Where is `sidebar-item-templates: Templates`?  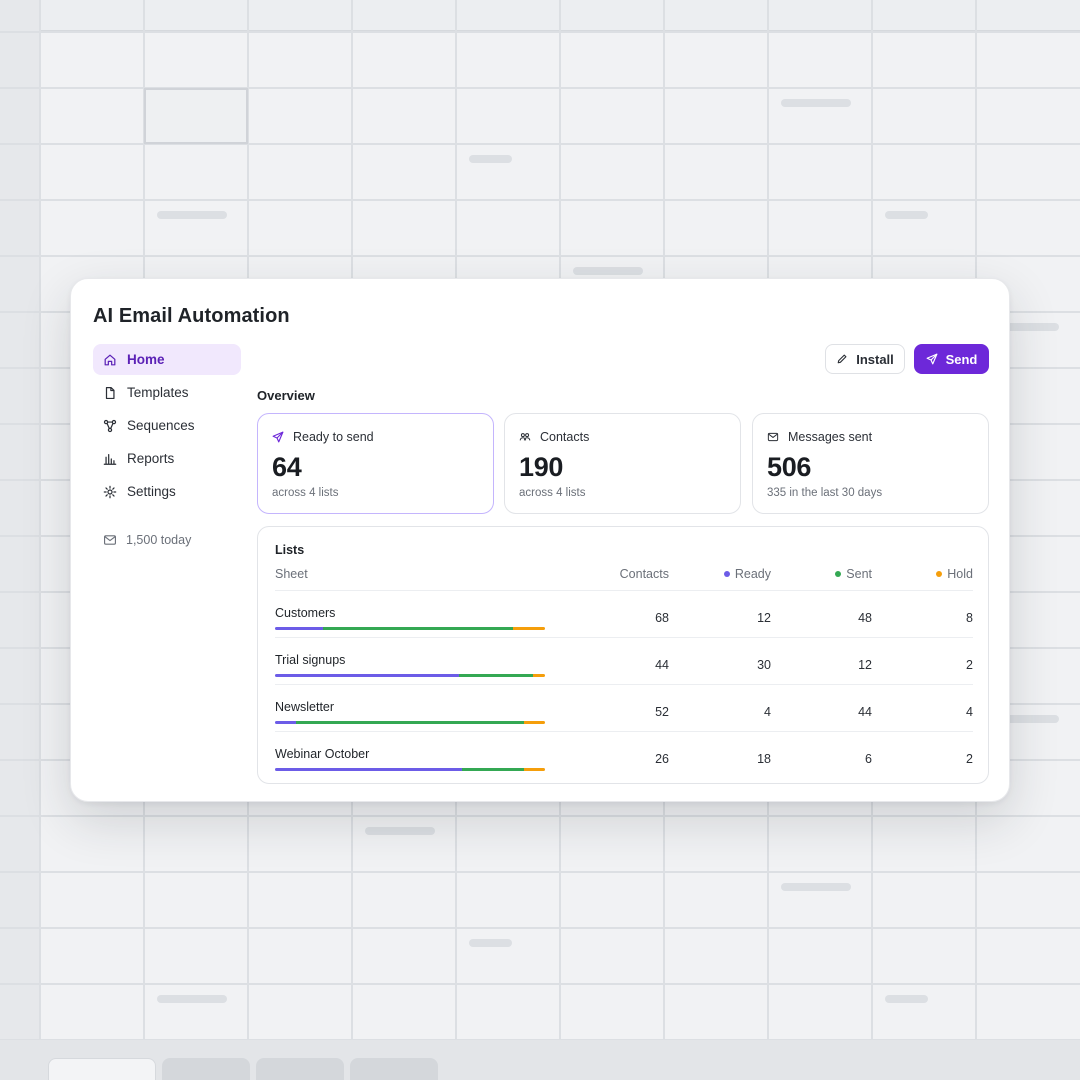
sidebar-item-templates: Templates is located at coordinates (167, 392).